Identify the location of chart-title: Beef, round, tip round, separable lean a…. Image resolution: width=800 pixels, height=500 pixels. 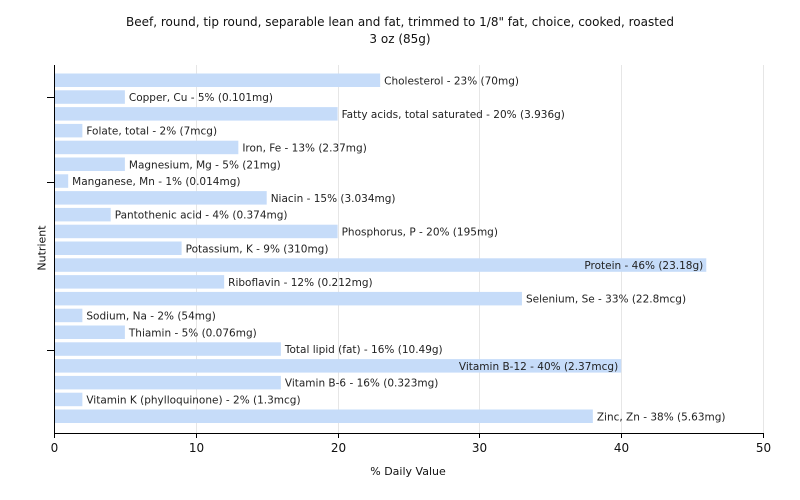
(400, 22).